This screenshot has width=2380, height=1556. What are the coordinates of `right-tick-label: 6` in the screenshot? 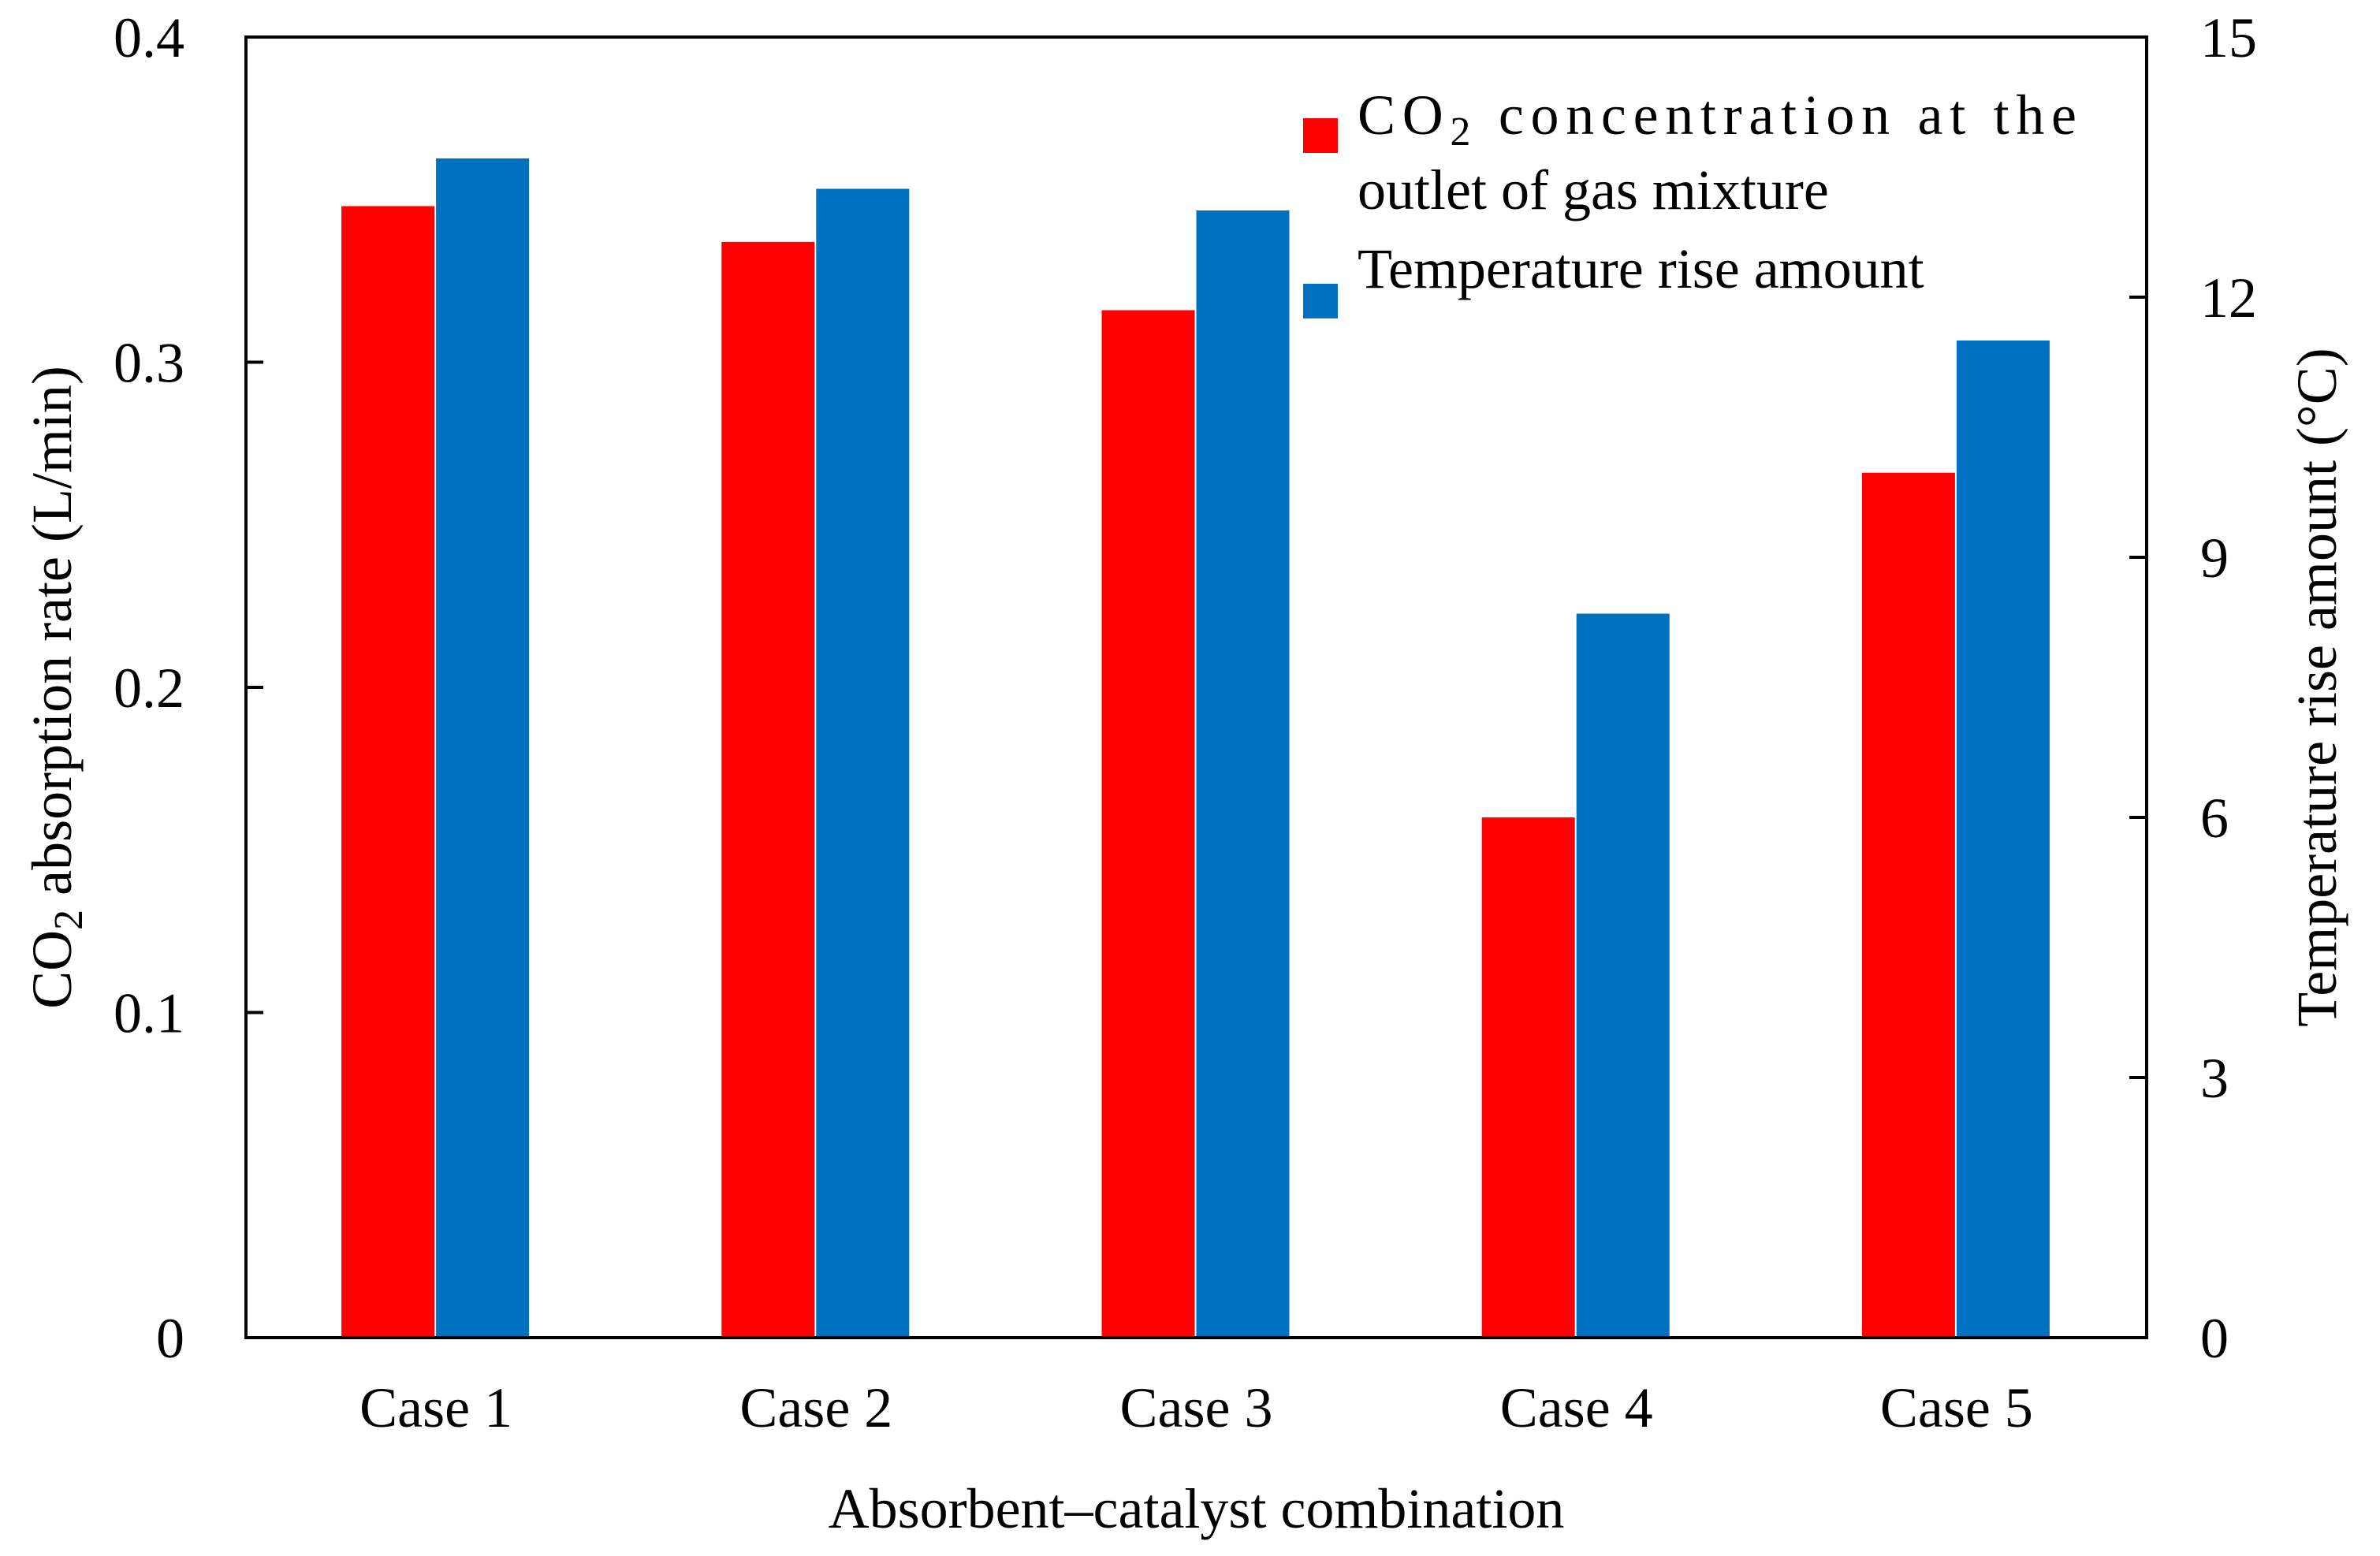 It's located at (2214, 818).